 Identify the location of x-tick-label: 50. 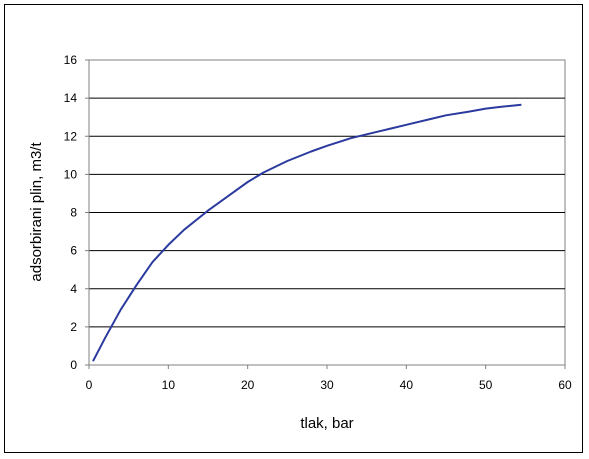
(486, 385).